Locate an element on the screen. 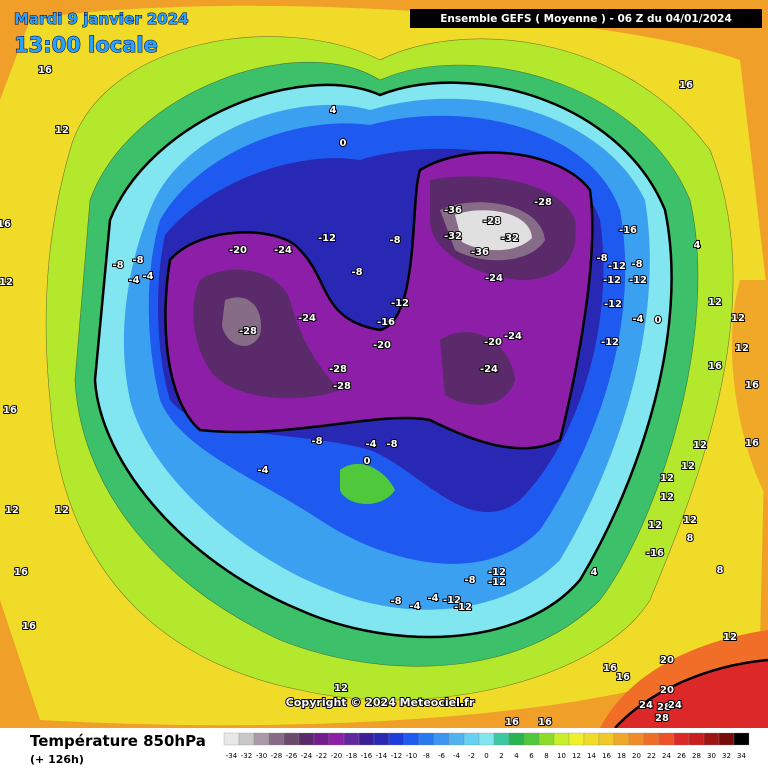 The width and height of the screenshot is (768, 768). scale-label: -32 is located at coordinates (246, 756).